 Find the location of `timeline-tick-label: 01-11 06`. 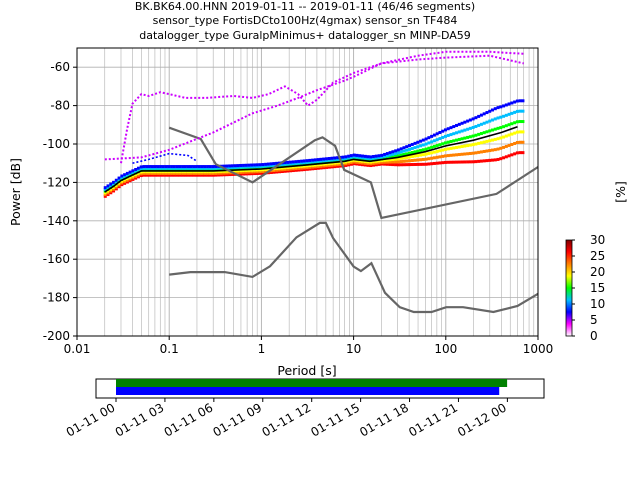

timeline-tick-label: 01-11 06 is located at coordinates (189, 419).